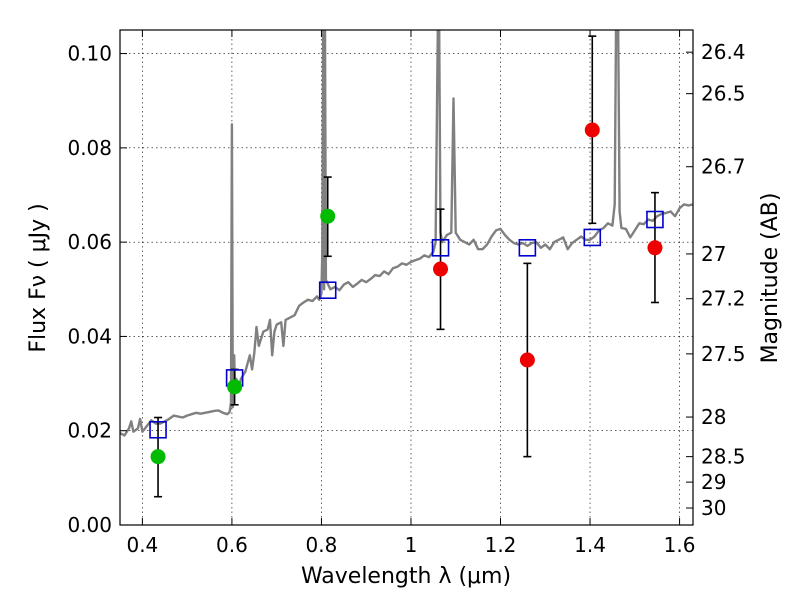  What do you see at coordinates (322, 545) in the screenshot?
I see `x-tick-label: 0.8` at bounding box center [322, 545].